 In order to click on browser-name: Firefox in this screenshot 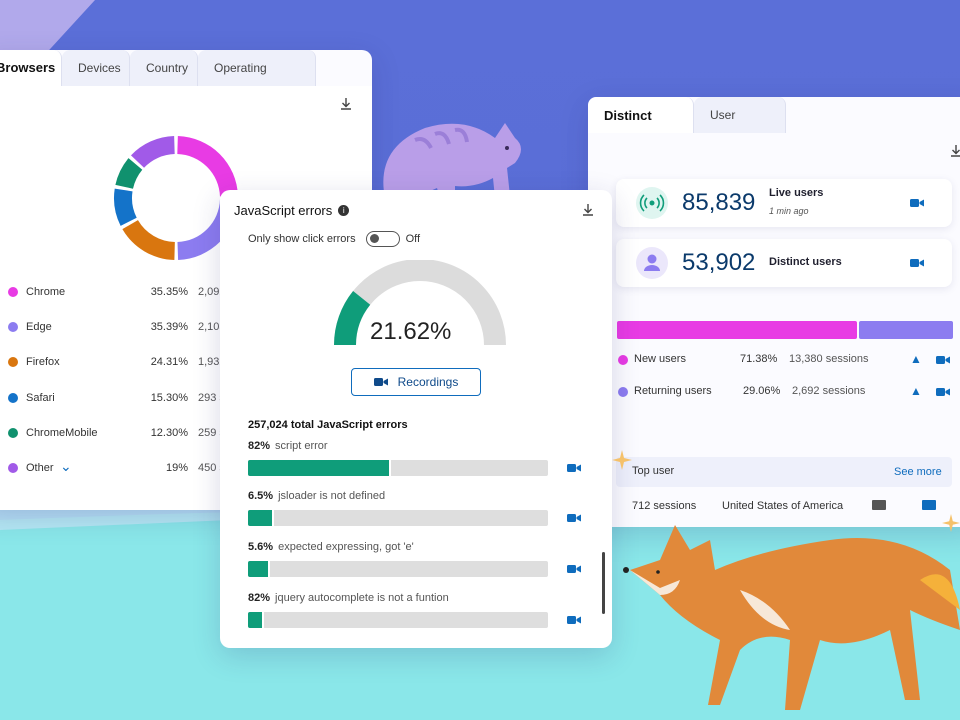, I will do `click(43, 362)`.